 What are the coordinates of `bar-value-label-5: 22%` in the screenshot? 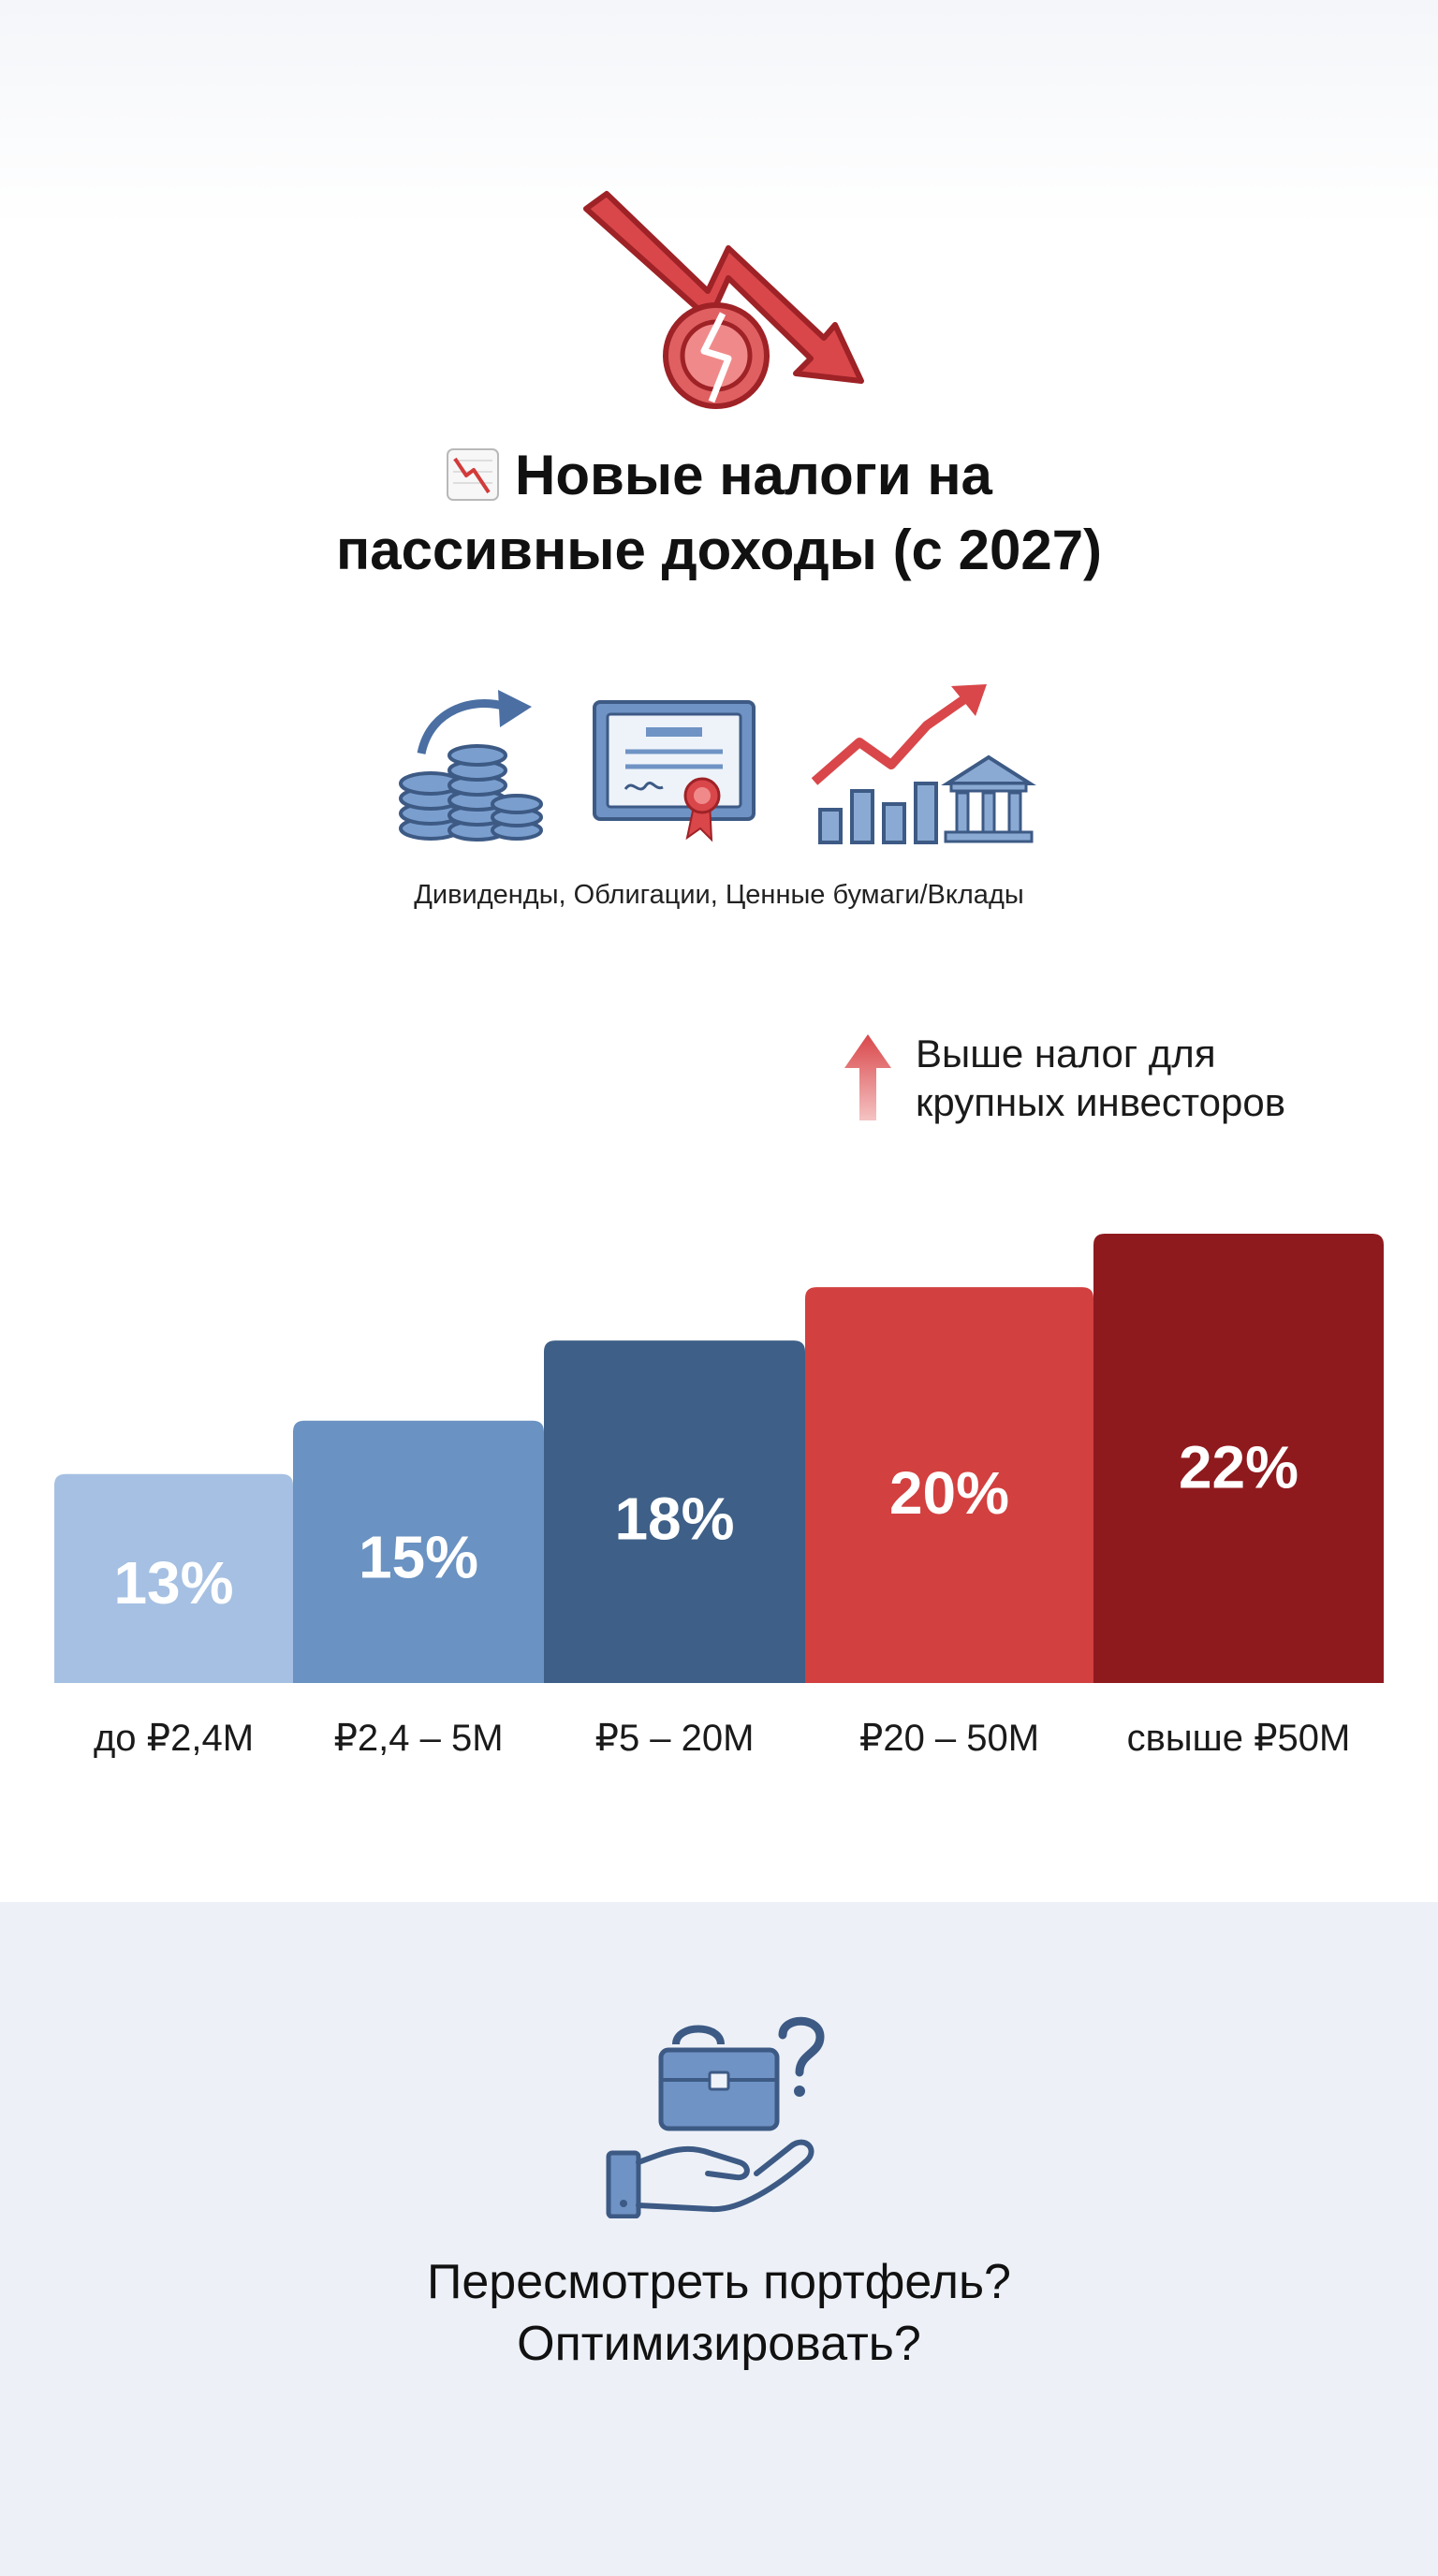 It's located at (1239, 1467).